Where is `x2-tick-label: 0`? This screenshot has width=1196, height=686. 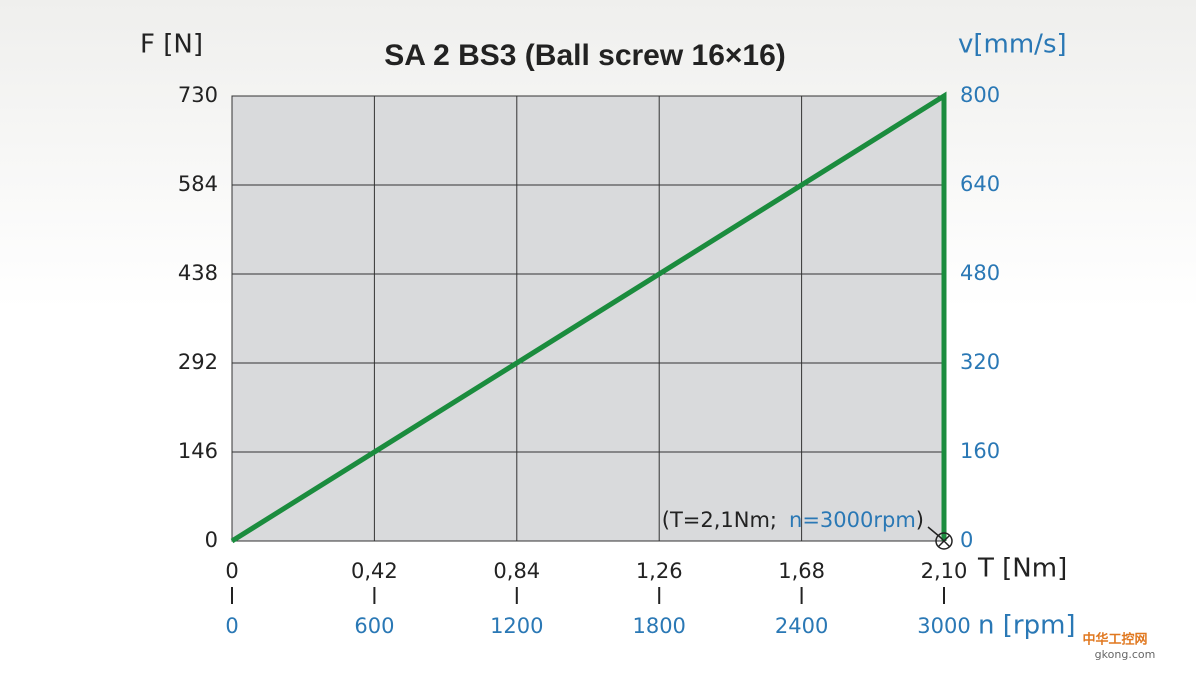
x2-tick-label: 0 is located at coordinates (231, 626).